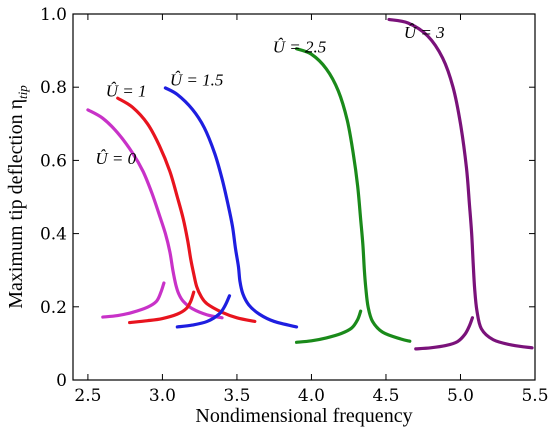 The height and width of the screenshot is (437, 550). I want to click on y-tick-label: 0.8, so click(53, 88).